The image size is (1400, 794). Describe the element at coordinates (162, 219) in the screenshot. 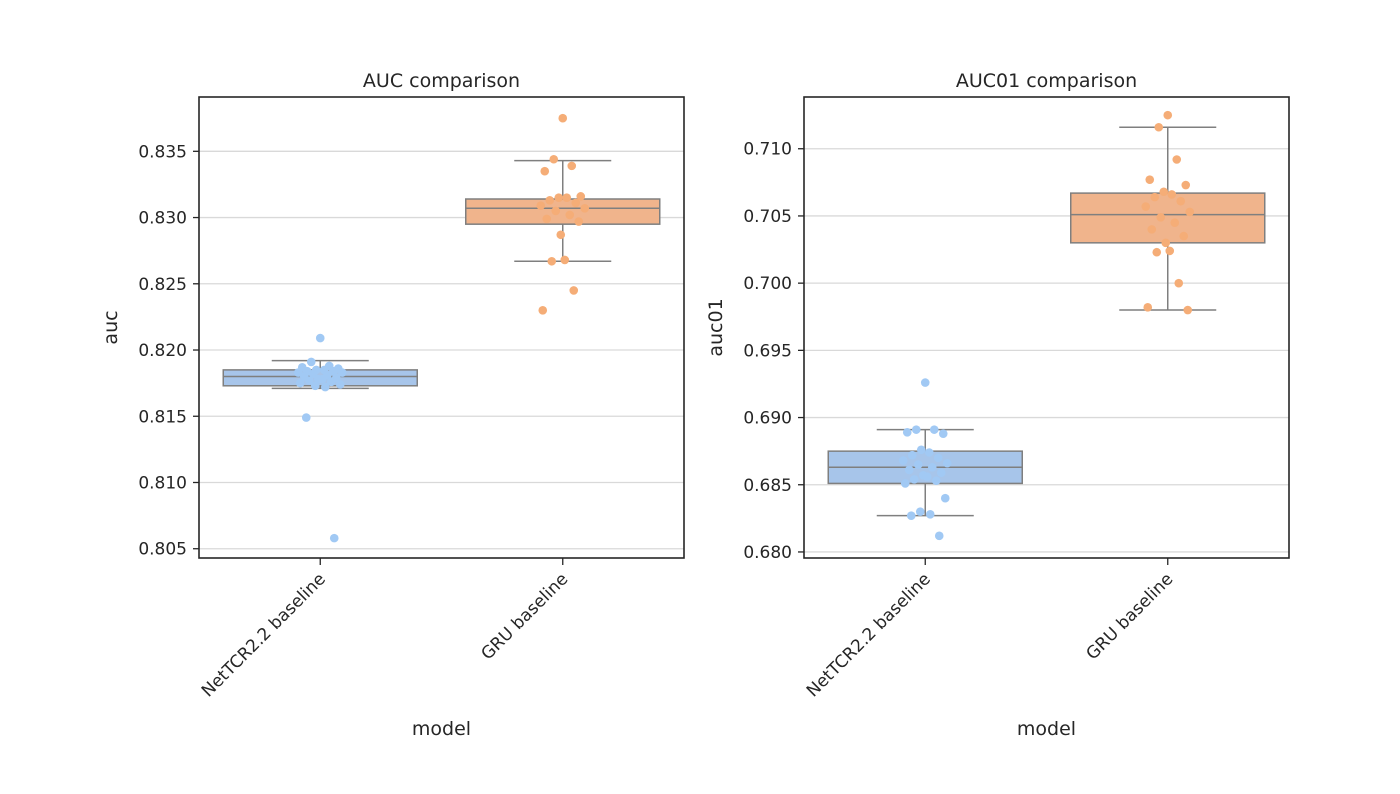

I see `y-tick-label: 0.830` at that location.